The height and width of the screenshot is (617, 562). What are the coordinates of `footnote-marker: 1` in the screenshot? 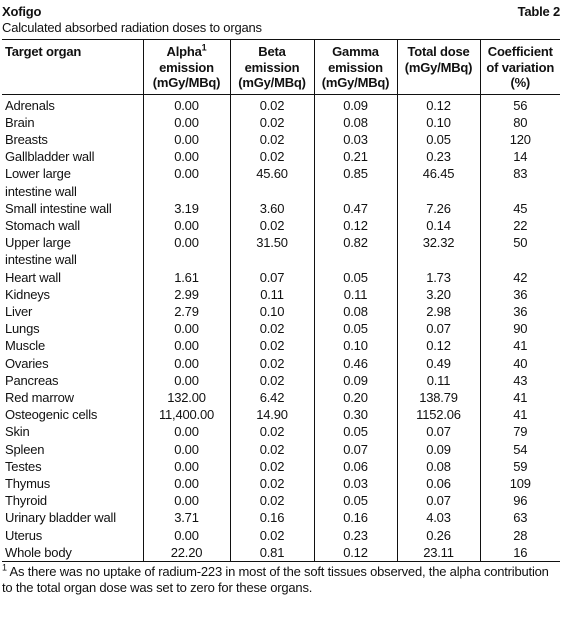 It's located at (4, 567).